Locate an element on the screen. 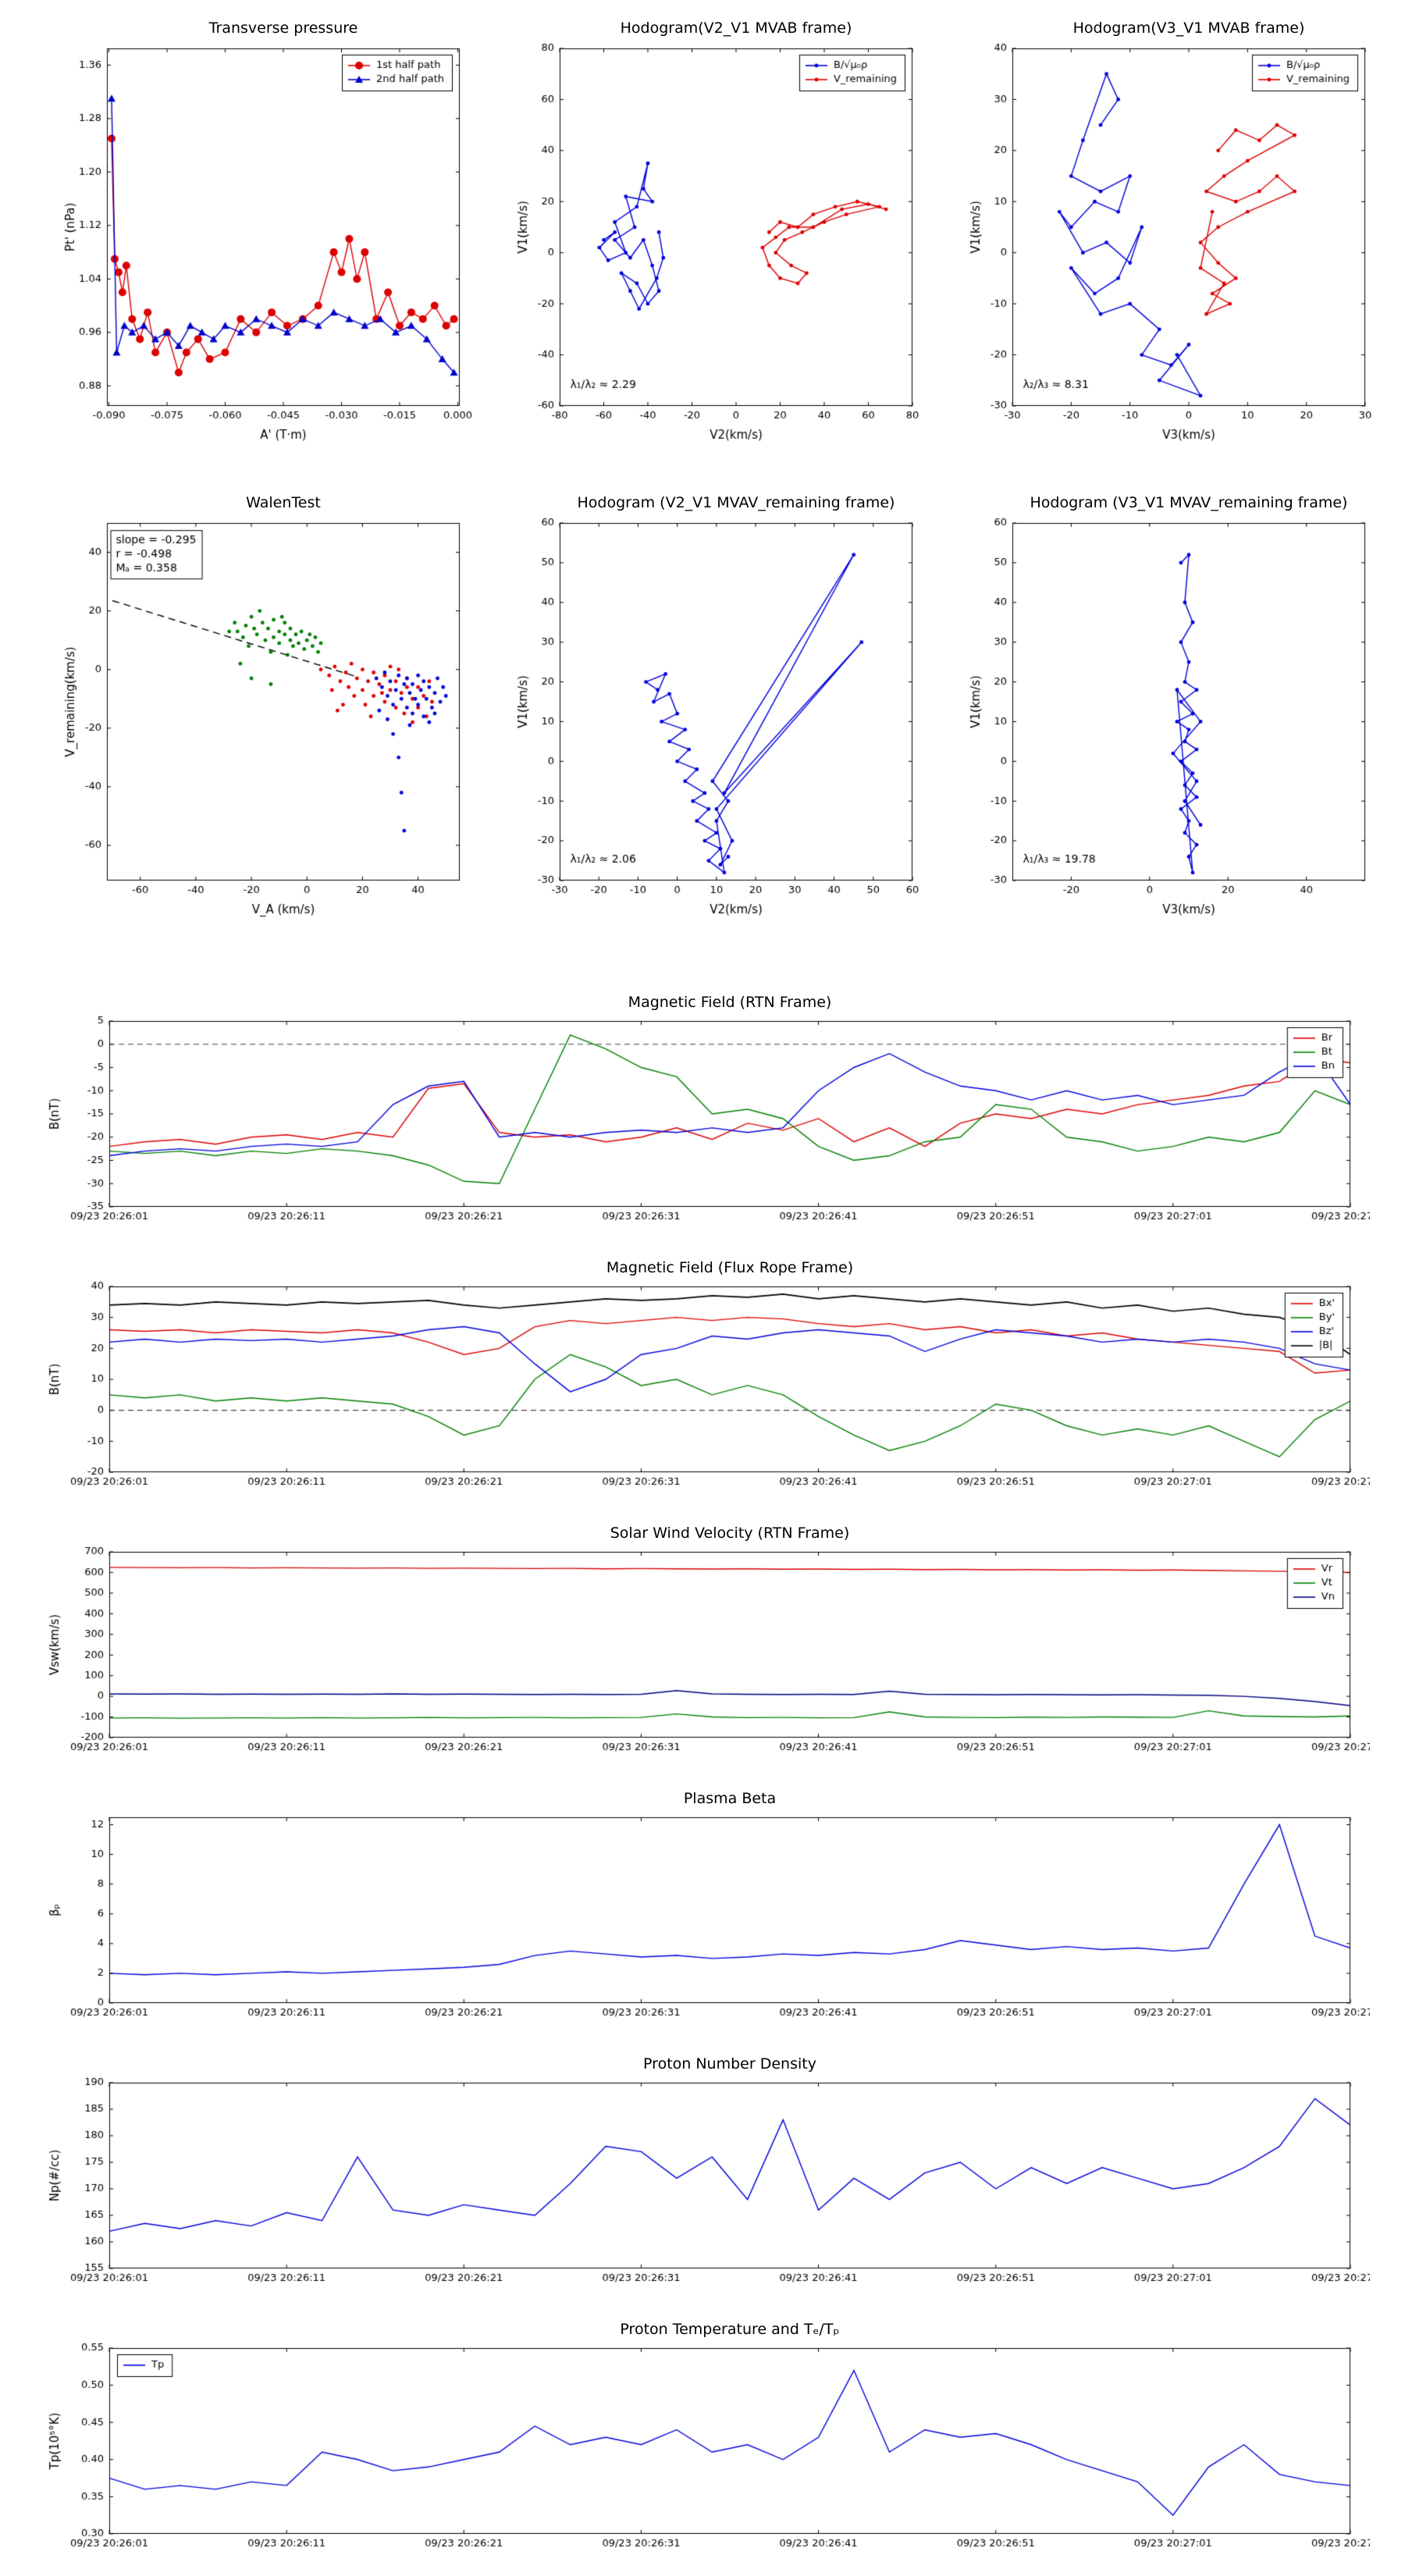 This screenshot has height=2576, width=1405. transverse-pressure-plot is located at coordinates (266, 242).